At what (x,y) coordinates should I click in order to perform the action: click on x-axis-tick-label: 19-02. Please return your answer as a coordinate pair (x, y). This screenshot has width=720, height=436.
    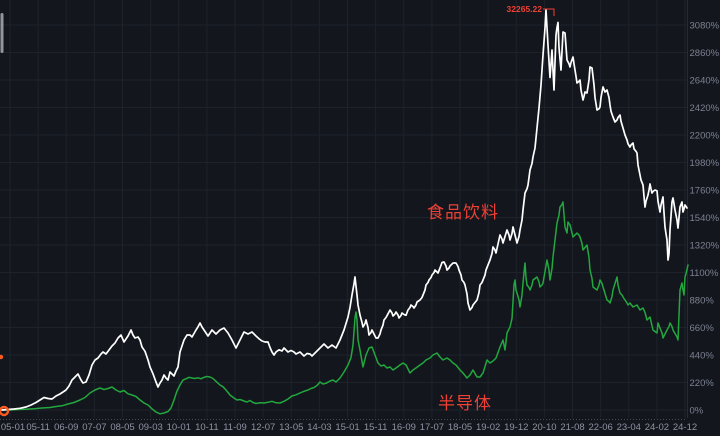
    Looking at the image, I should click on (488, 427).